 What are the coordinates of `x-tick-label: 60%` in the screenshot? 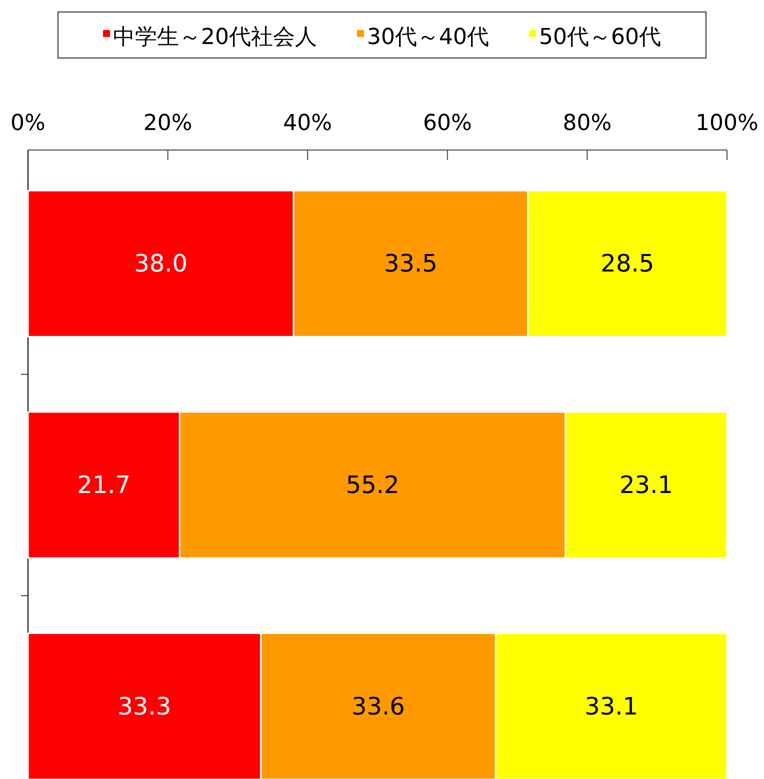 It's located at (447, 123).